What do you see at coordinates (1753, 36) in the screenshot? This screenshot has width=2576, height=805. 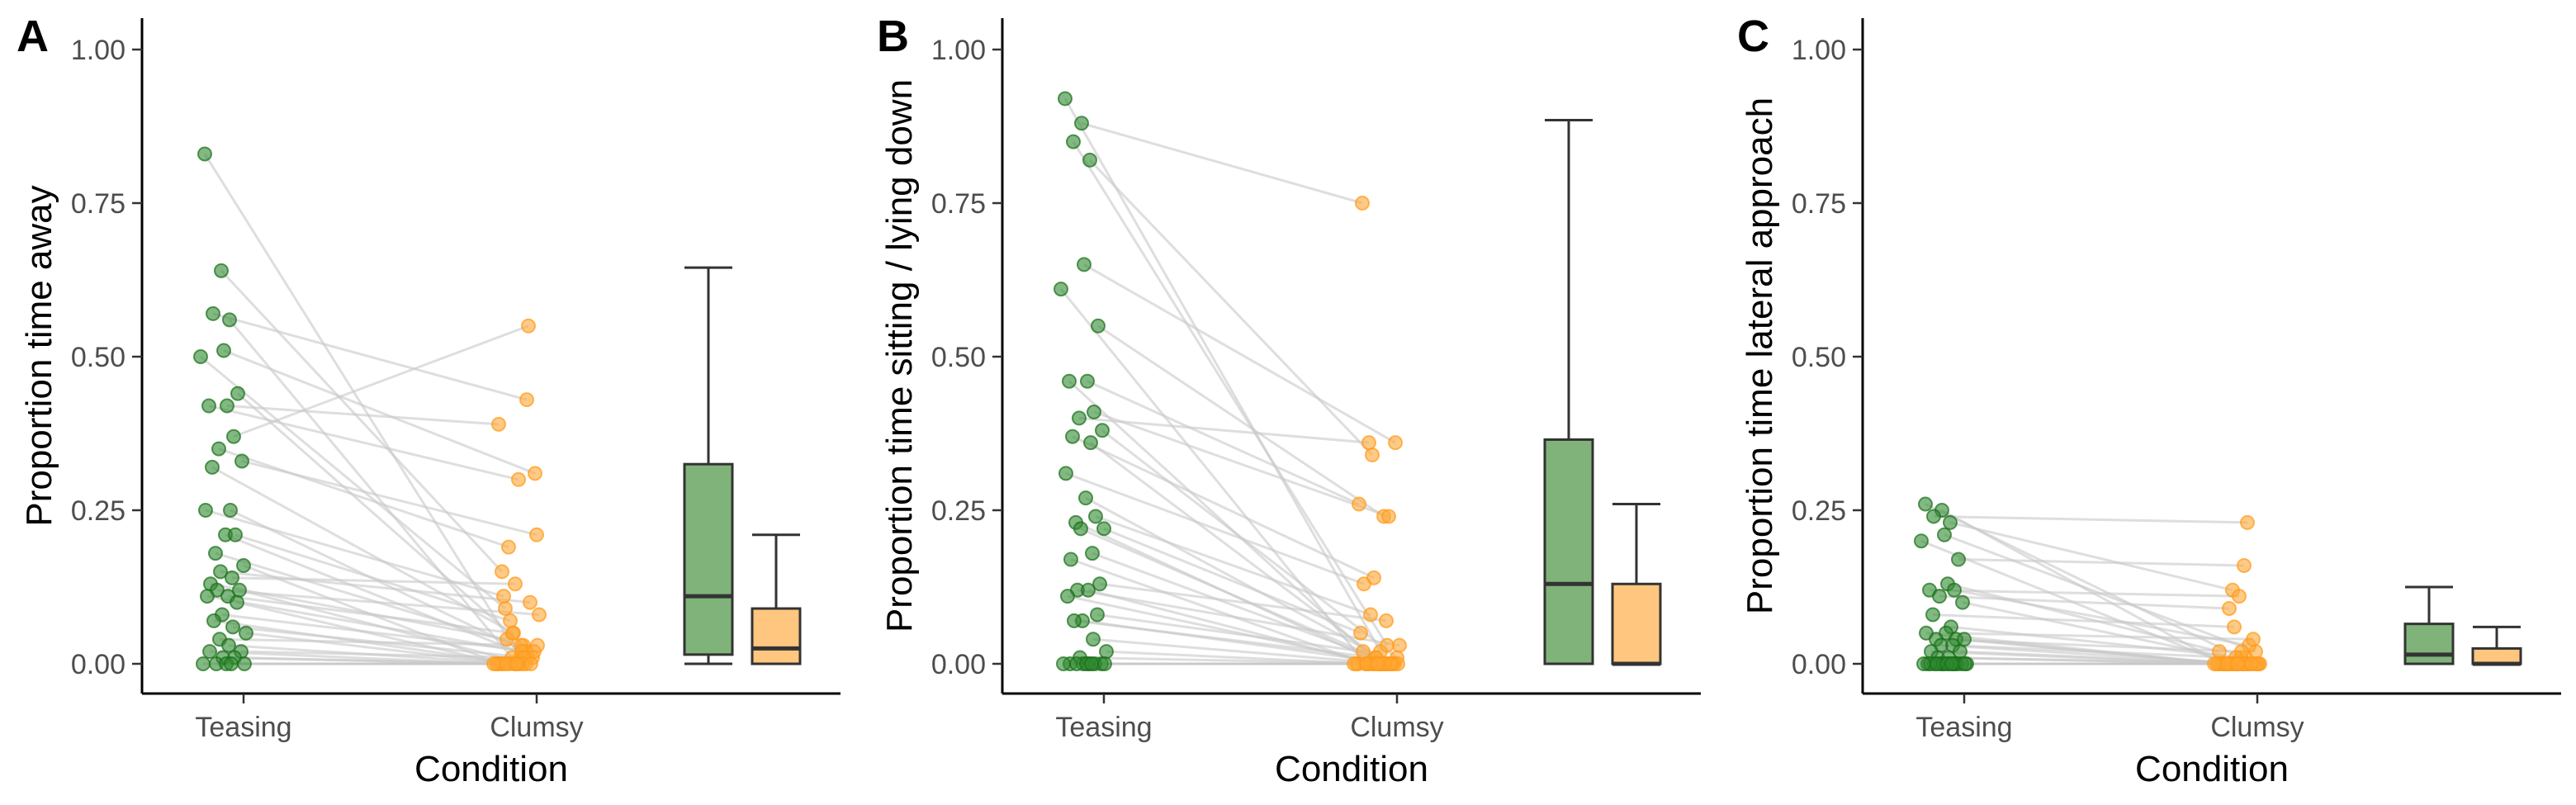 I see `panel-letter: C` at bounding box center [1753, 36].